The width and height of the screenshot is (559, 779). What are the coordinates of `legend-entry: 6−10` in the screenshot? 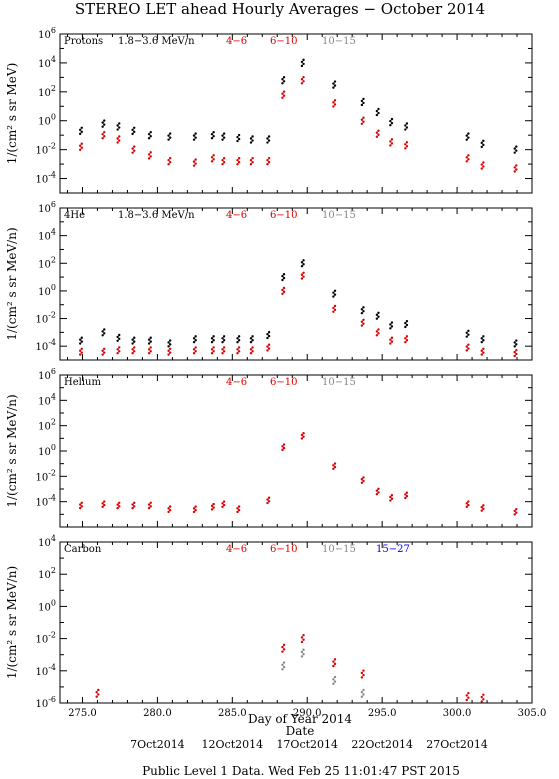 It's located at (283, 549).